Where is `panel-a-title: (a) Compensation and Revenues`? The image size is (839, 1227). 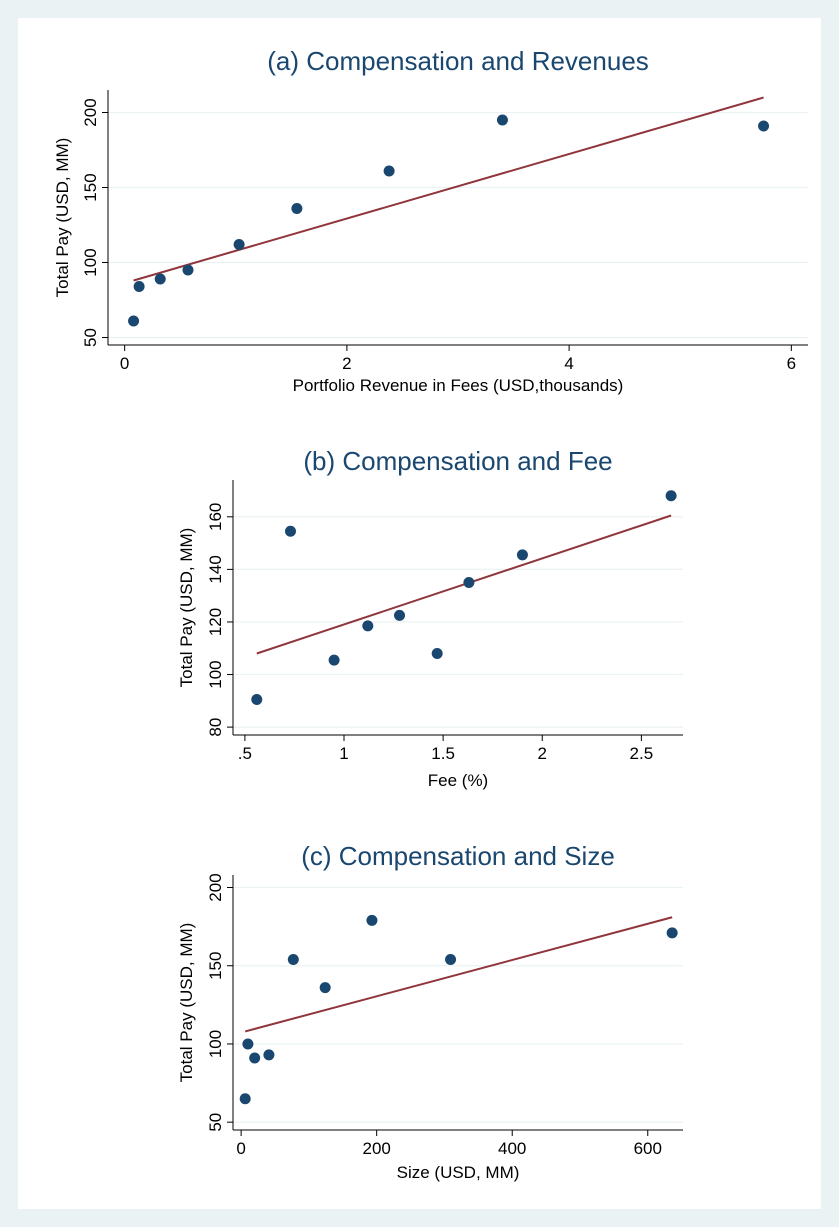 panel-a-title: (a) Compensation and Revenues is located at coordinates (458, 61).